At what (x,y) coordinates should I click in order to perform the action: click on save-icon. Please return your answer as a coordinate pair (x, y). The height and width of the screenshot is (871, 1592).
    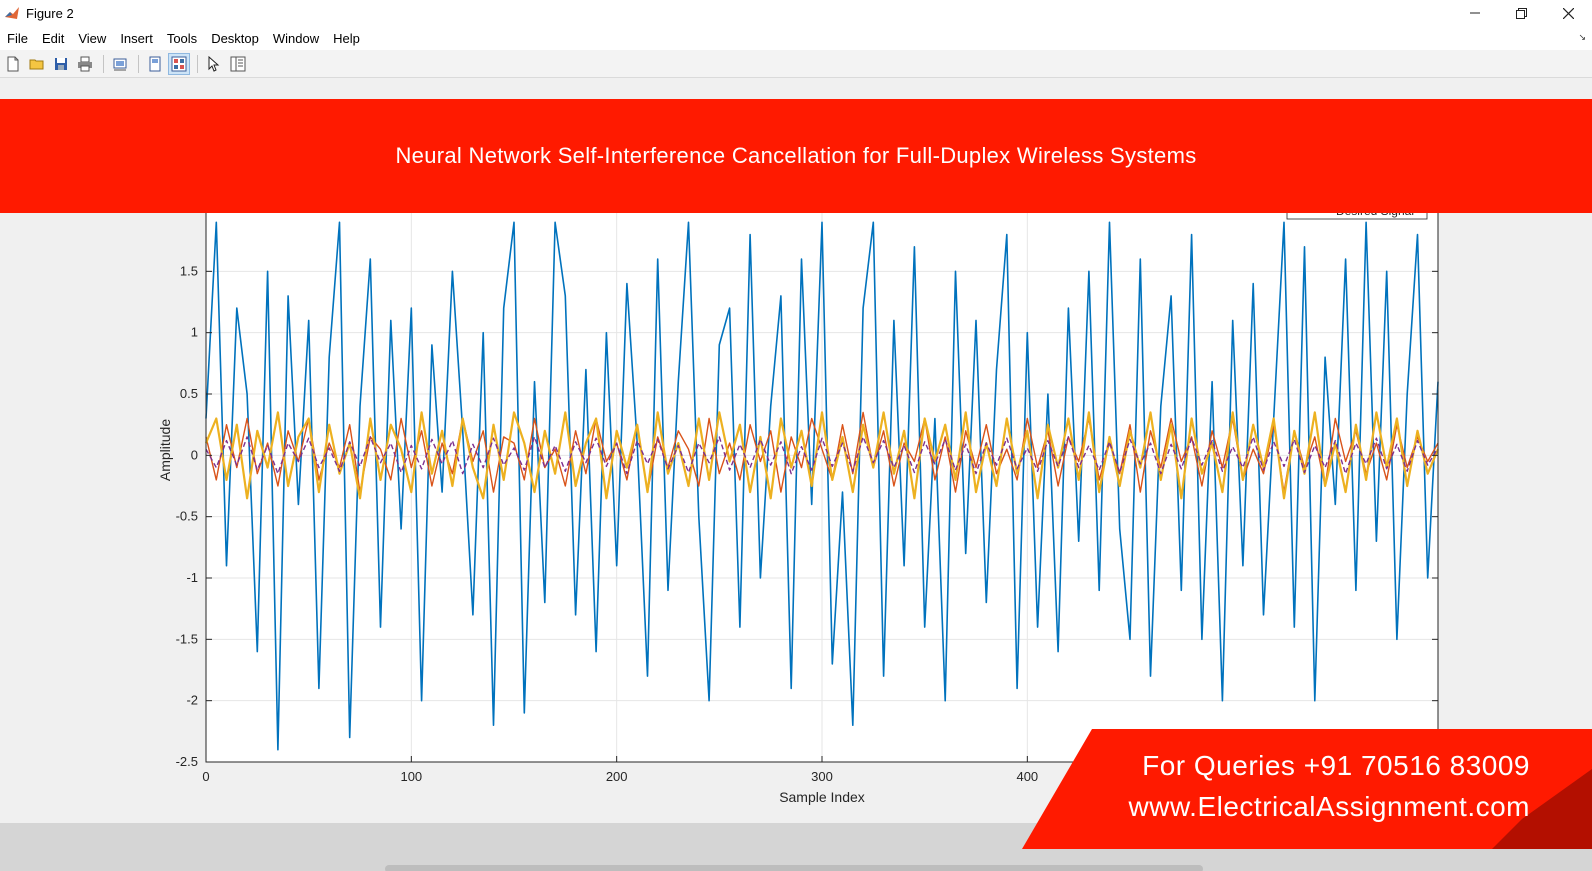
    Looking at the image, I should click on (61, 63).